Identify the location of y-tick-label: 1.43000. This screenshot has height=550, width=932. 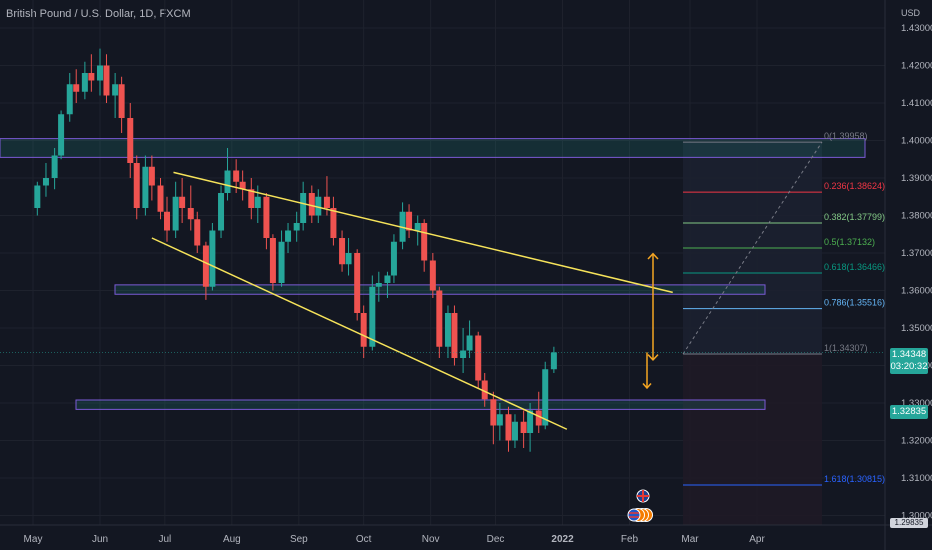
(916, 28).